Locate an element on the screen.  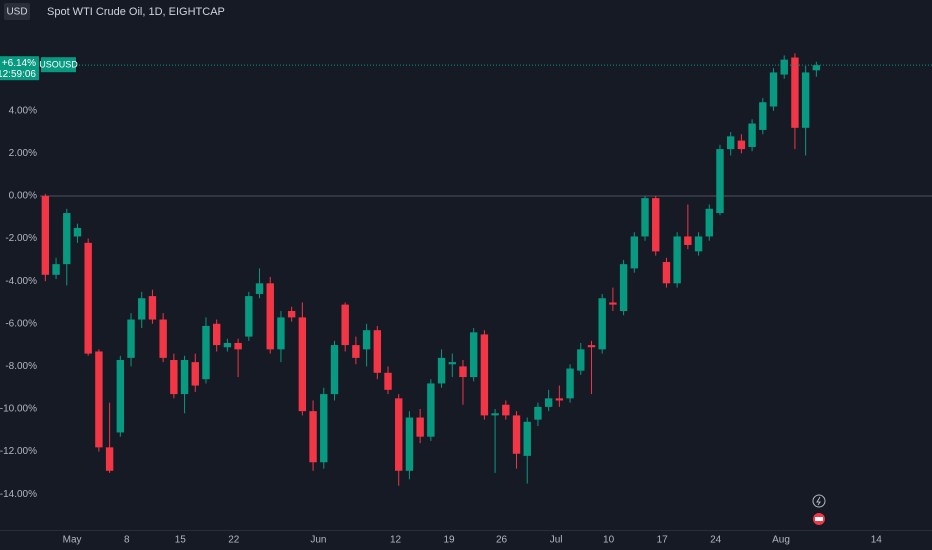
x-tick-label: 12 is located at coordinates (396, 540).